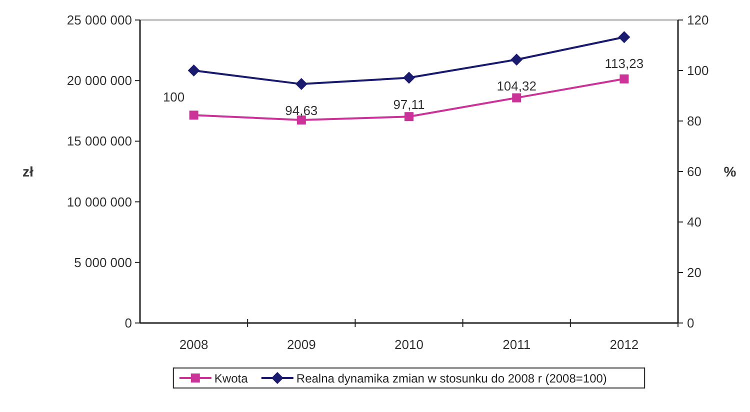  Describe the element at coordinates (301, 110) in the screenshot. I see `data-label: 94,63` at that location.